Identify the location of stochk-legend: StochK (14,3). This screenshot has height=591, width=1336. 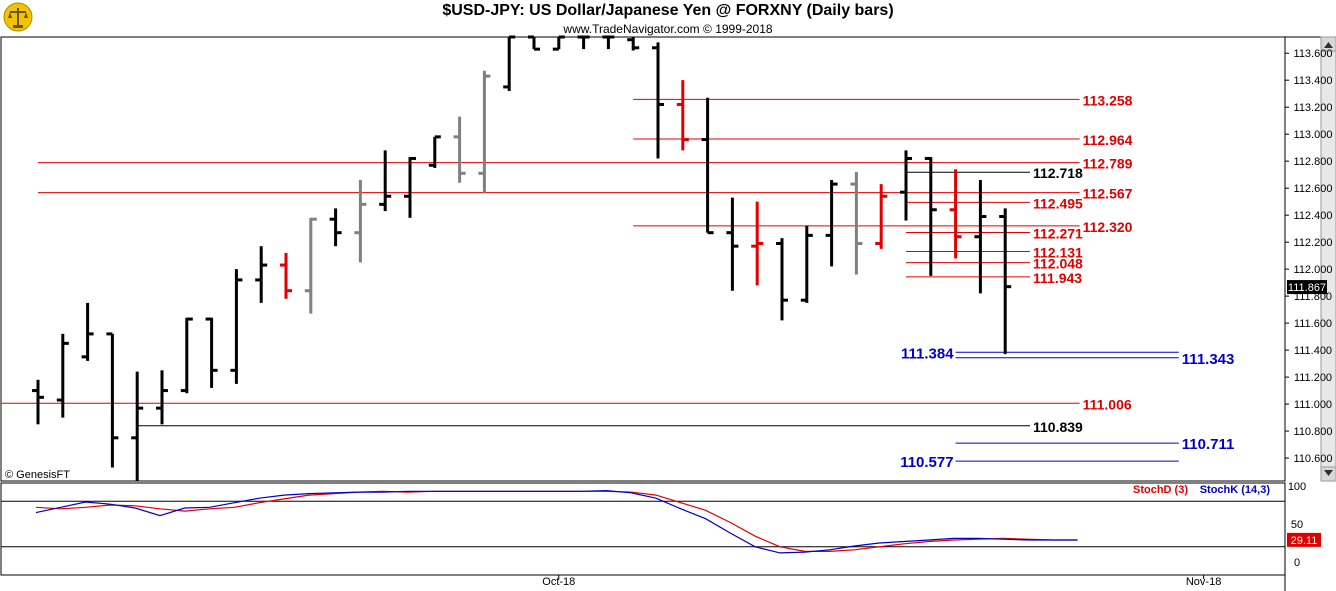
(1235, 490).